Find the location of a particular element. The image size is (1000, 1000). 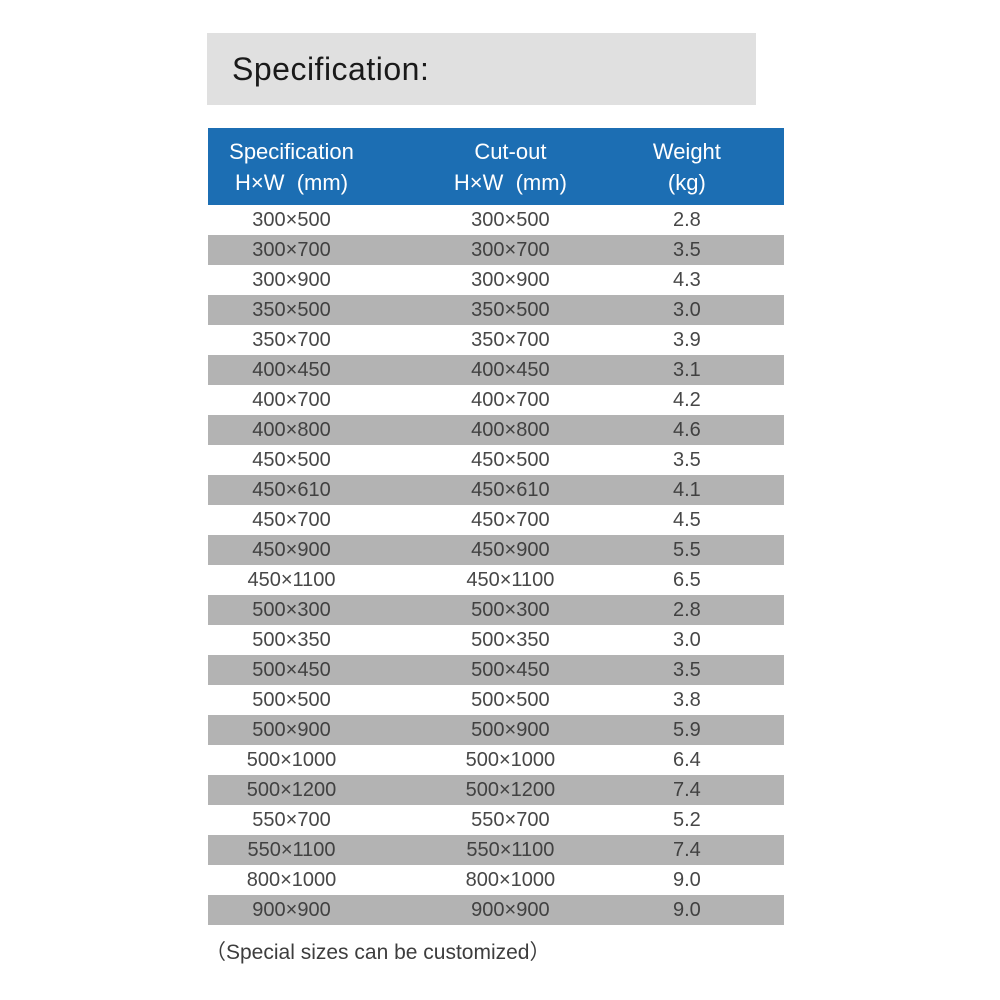

table-row: 500×900 500×900 5.9 is located at coordinates (496, 730).